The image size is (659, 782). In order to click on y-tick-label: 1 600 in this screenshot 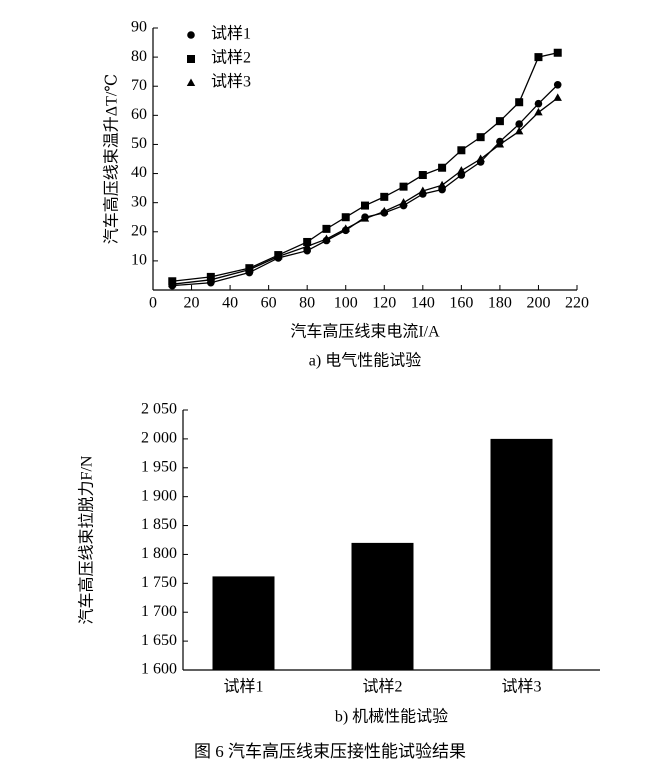, I will do `click(159, 669)`.